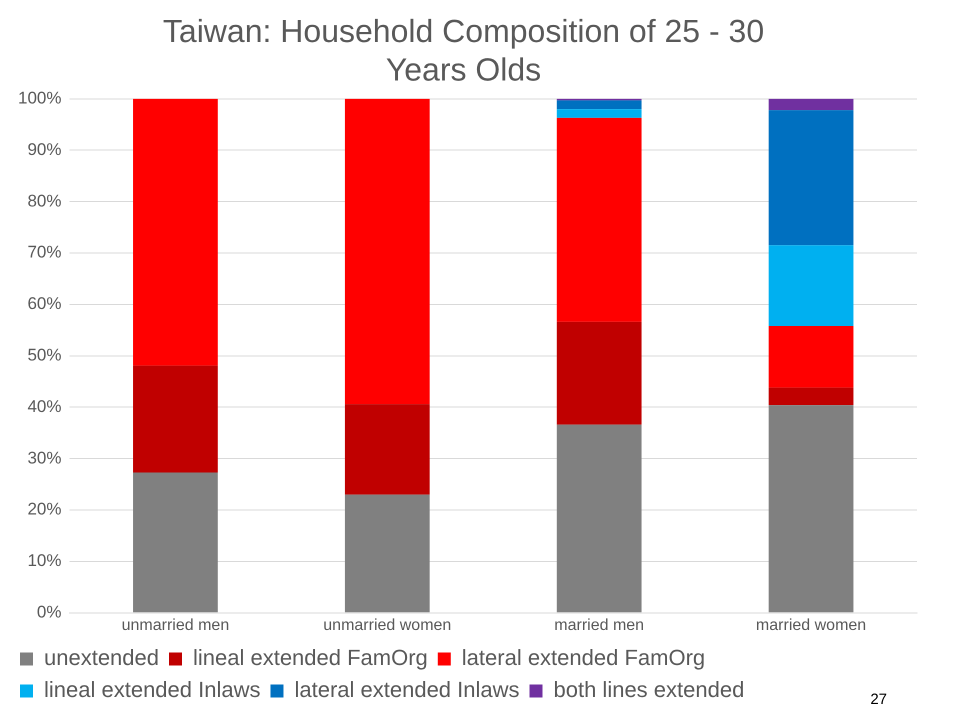 The image size is (957, 722). I want to click on x-tick-label: married women, so click(811, 625).